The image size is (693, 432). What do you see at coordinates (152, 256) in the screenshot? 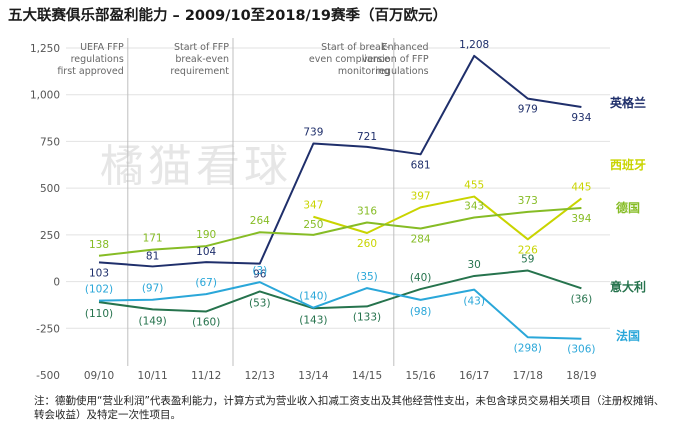
I see `data-label-英格兰: 81` at bounding box center [152, 256].